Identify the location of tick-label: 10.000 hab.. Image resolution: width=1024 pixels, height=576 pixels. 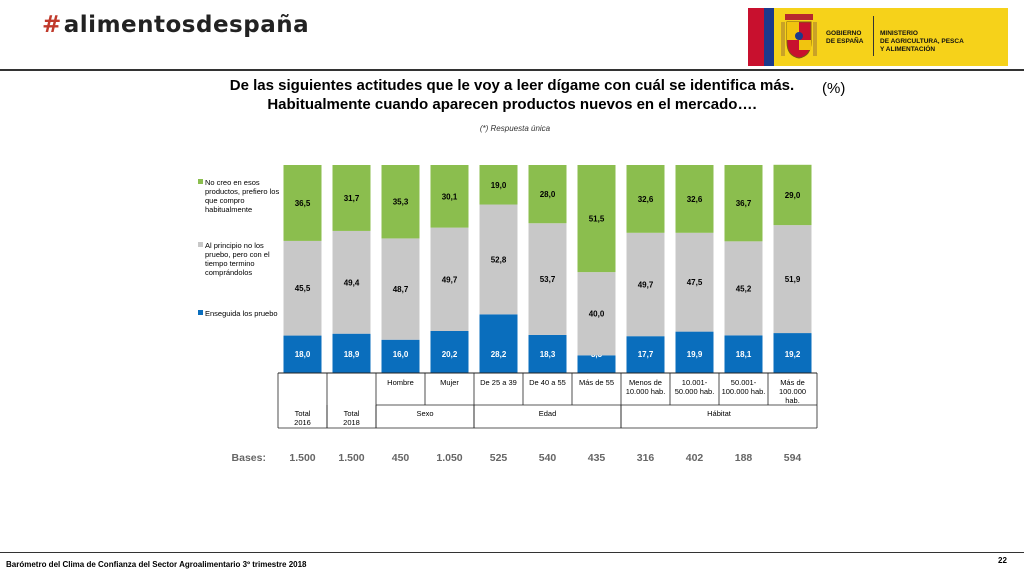
(646, 391).